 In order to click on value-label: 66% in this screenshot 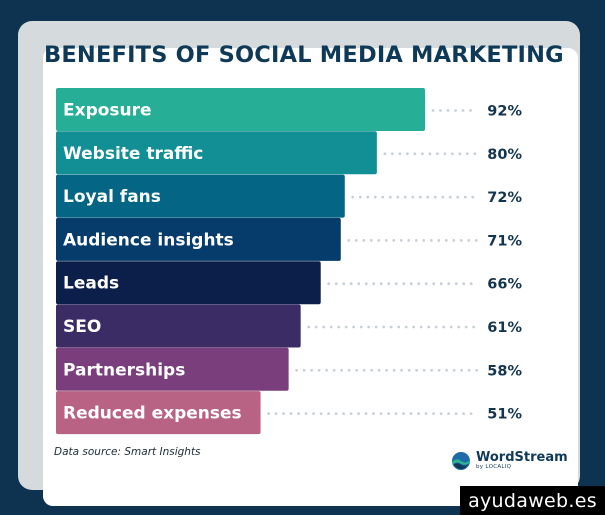, I will do `click(504, 285)`.